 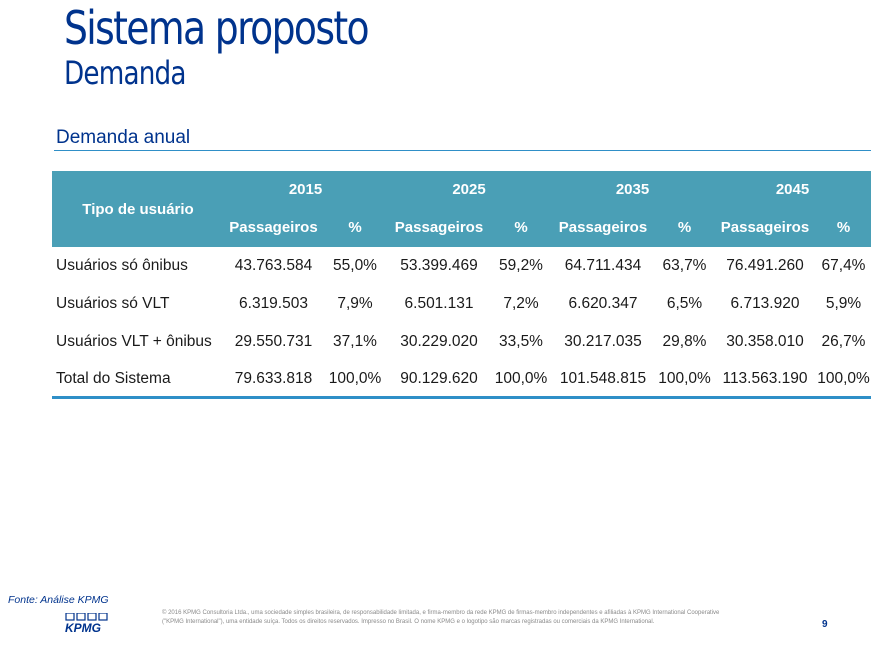 What do you see at coordinates (765, 265) in the screenshot?
I see `passengers-cell: 76.491.260` at bounding box center [765, 265].